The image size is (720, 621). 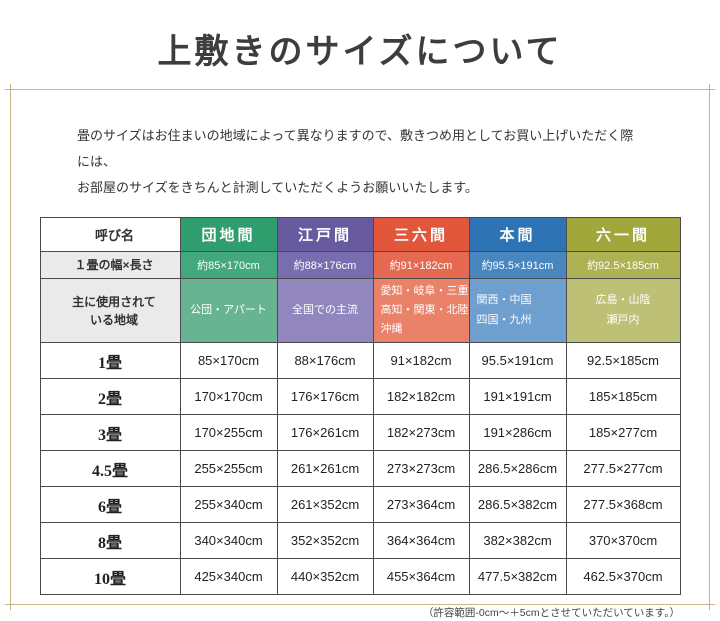 What do you see at coordinates (325, 504) in the screenshot?
I see `size-cell: 261×352cm` at bounding box center [325, 504].